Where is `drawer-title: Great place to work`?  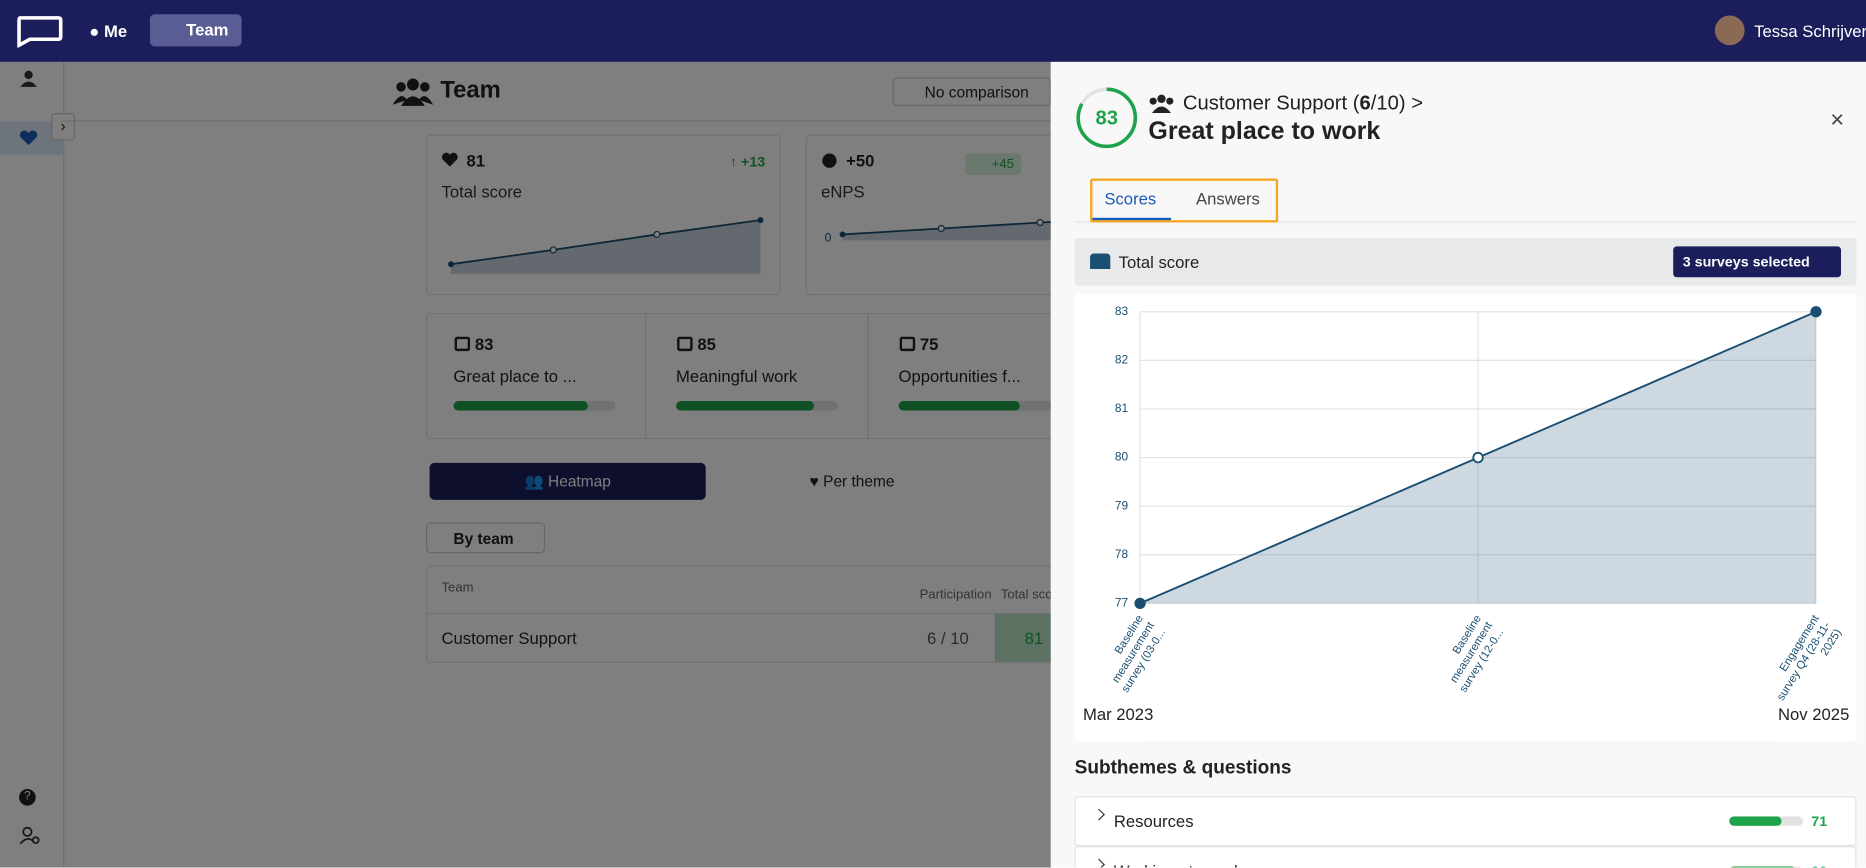 drawer-title: Great place to work is located at coordinates (1264, 131).